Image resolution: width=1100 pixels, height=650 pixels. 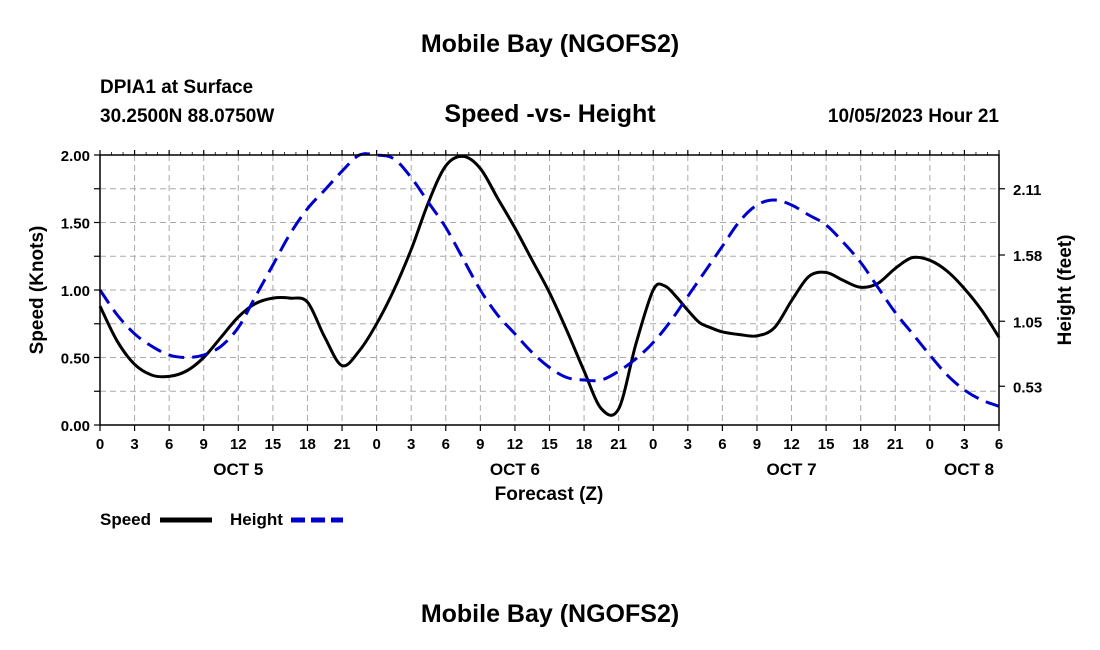 I want to click on y2-axis-label: Height (feet), so click(x=1065, y=290).